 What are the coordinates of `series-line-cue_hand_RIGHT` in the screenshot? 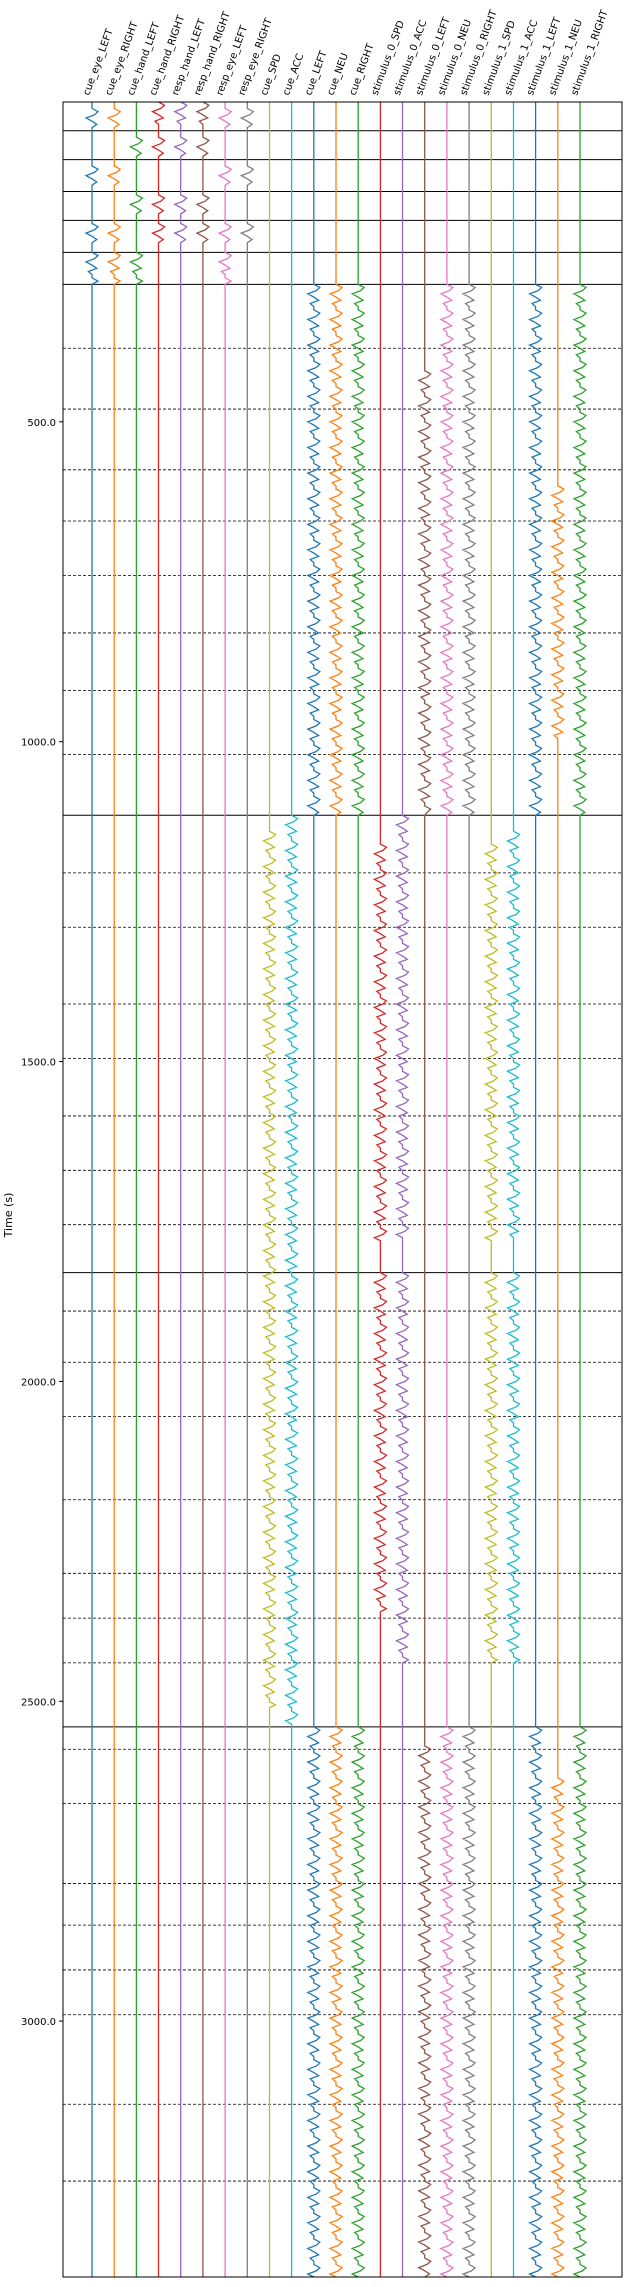 It's located at (158, 1189).